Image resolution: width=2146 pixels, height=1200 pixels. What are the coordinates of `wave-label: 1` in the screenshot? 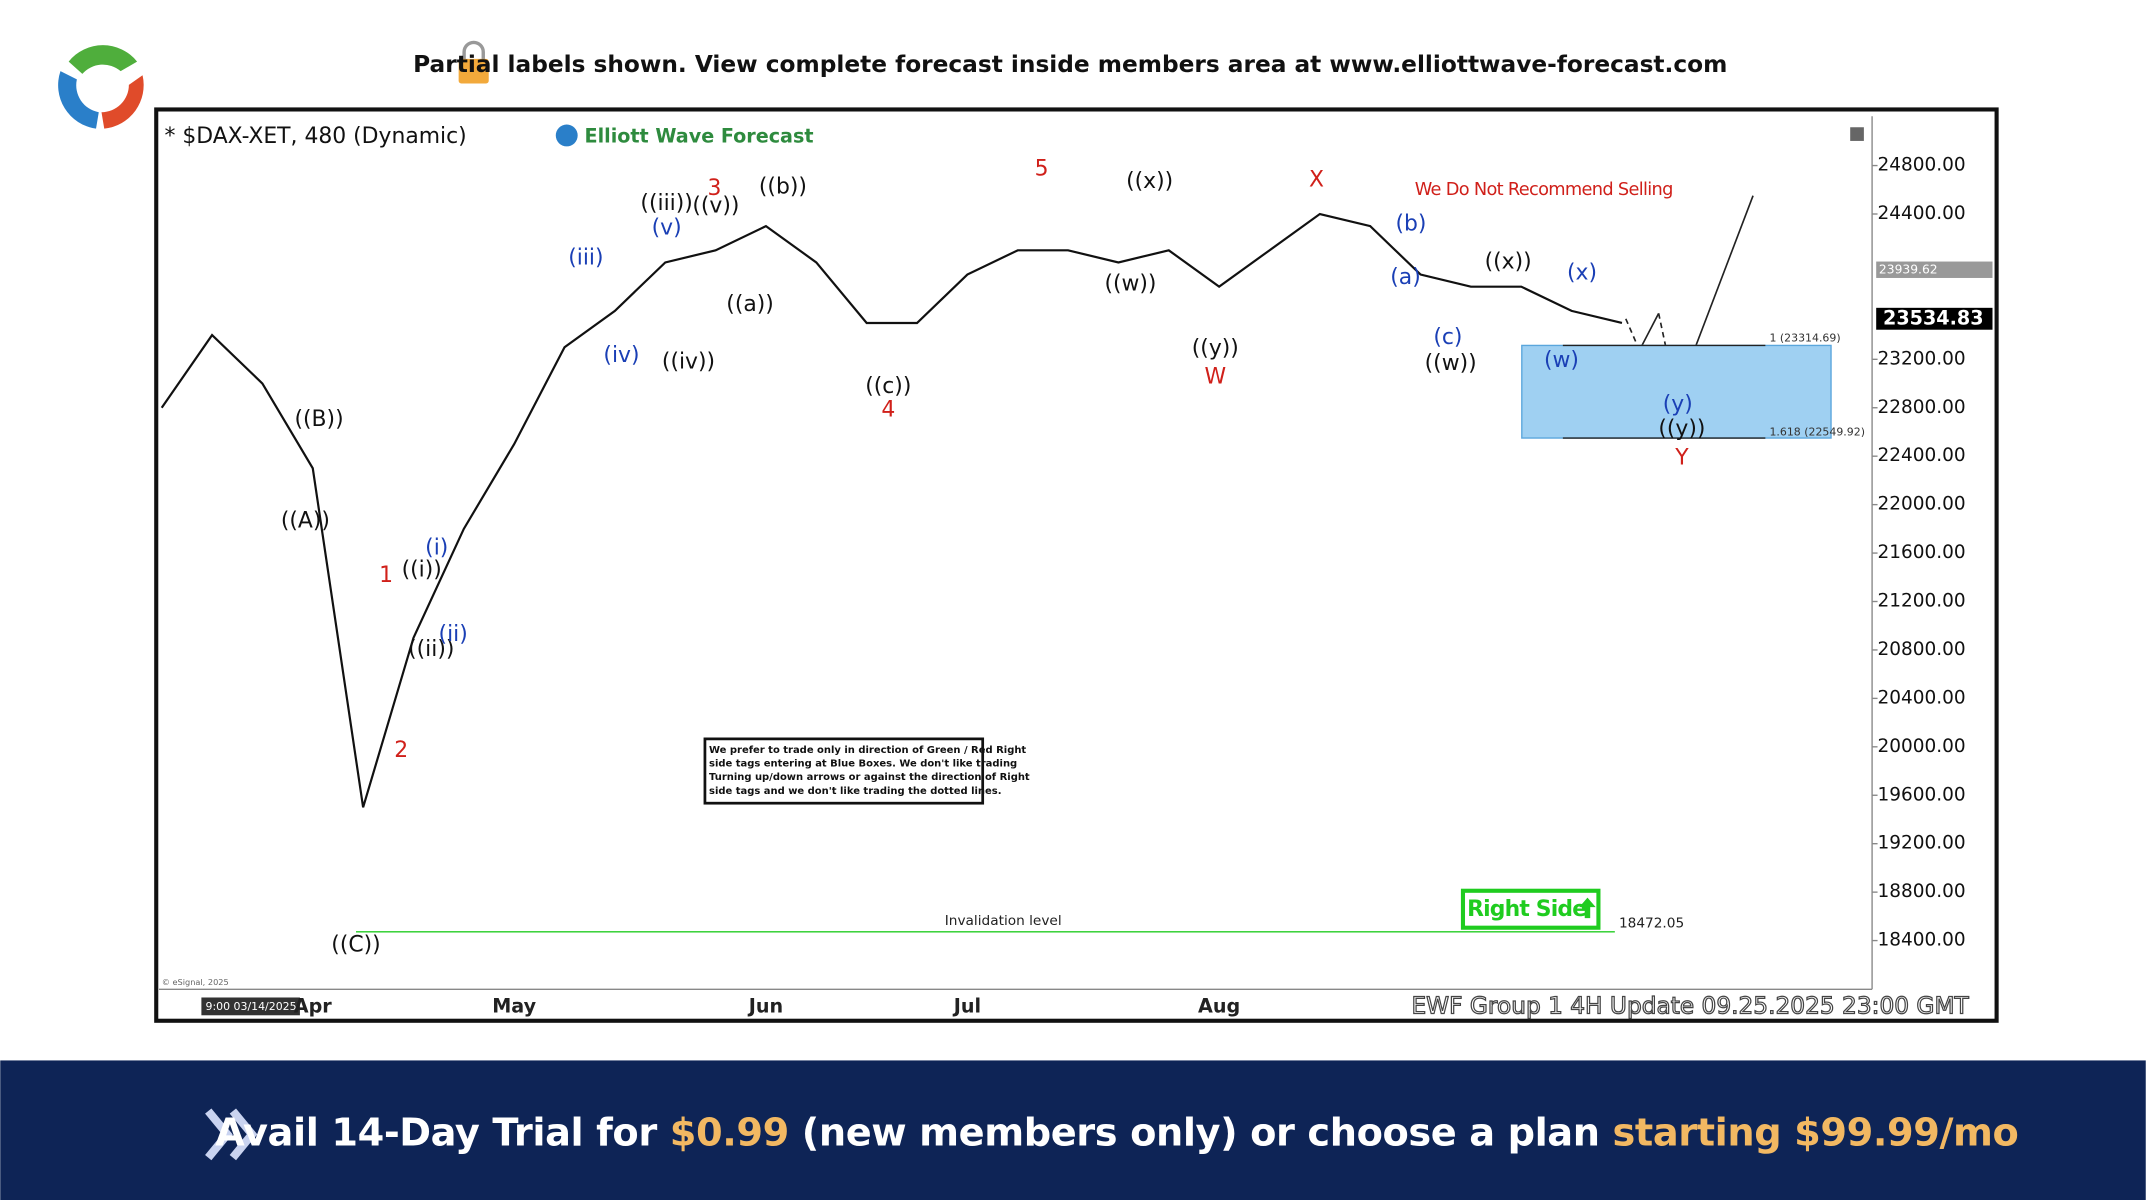 It's located at (386, 575).